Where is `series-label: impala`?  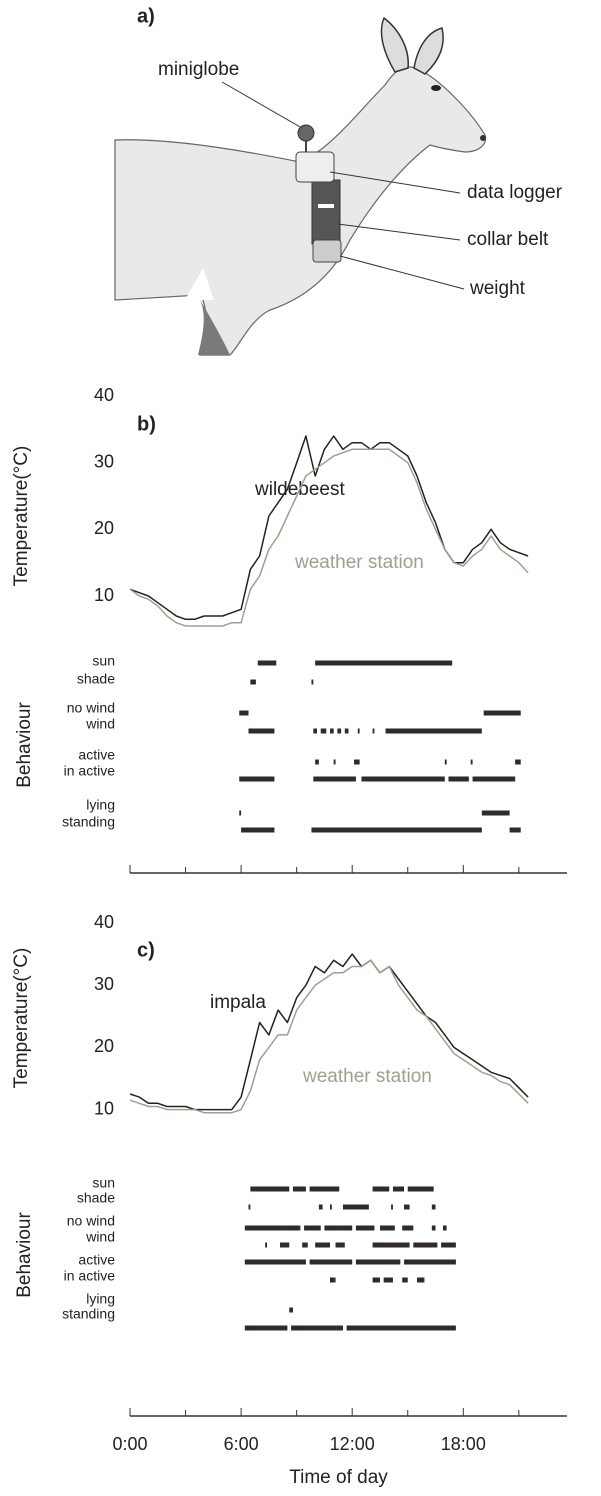 series-label: impala is located at coordinates (238, 1002).